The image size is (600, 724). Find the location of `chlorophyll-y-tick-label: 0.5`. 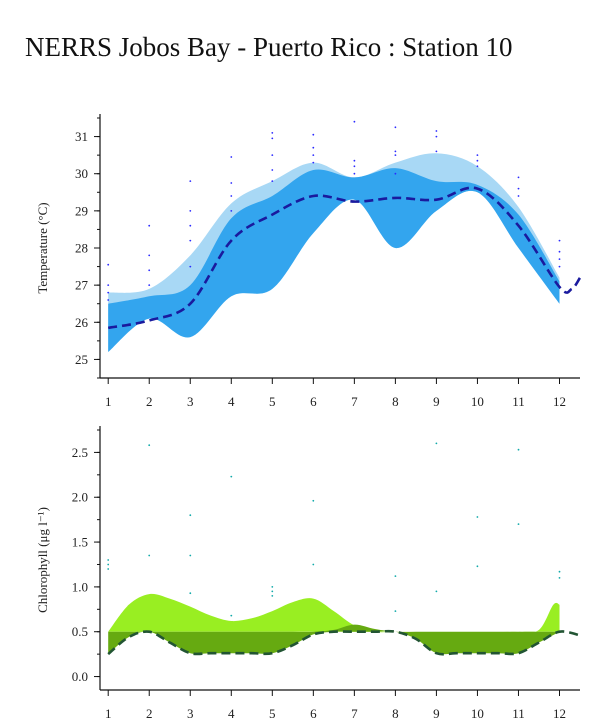

chlorophyll-y-tick-label: 0.5 is located at coordinates (80, 631).